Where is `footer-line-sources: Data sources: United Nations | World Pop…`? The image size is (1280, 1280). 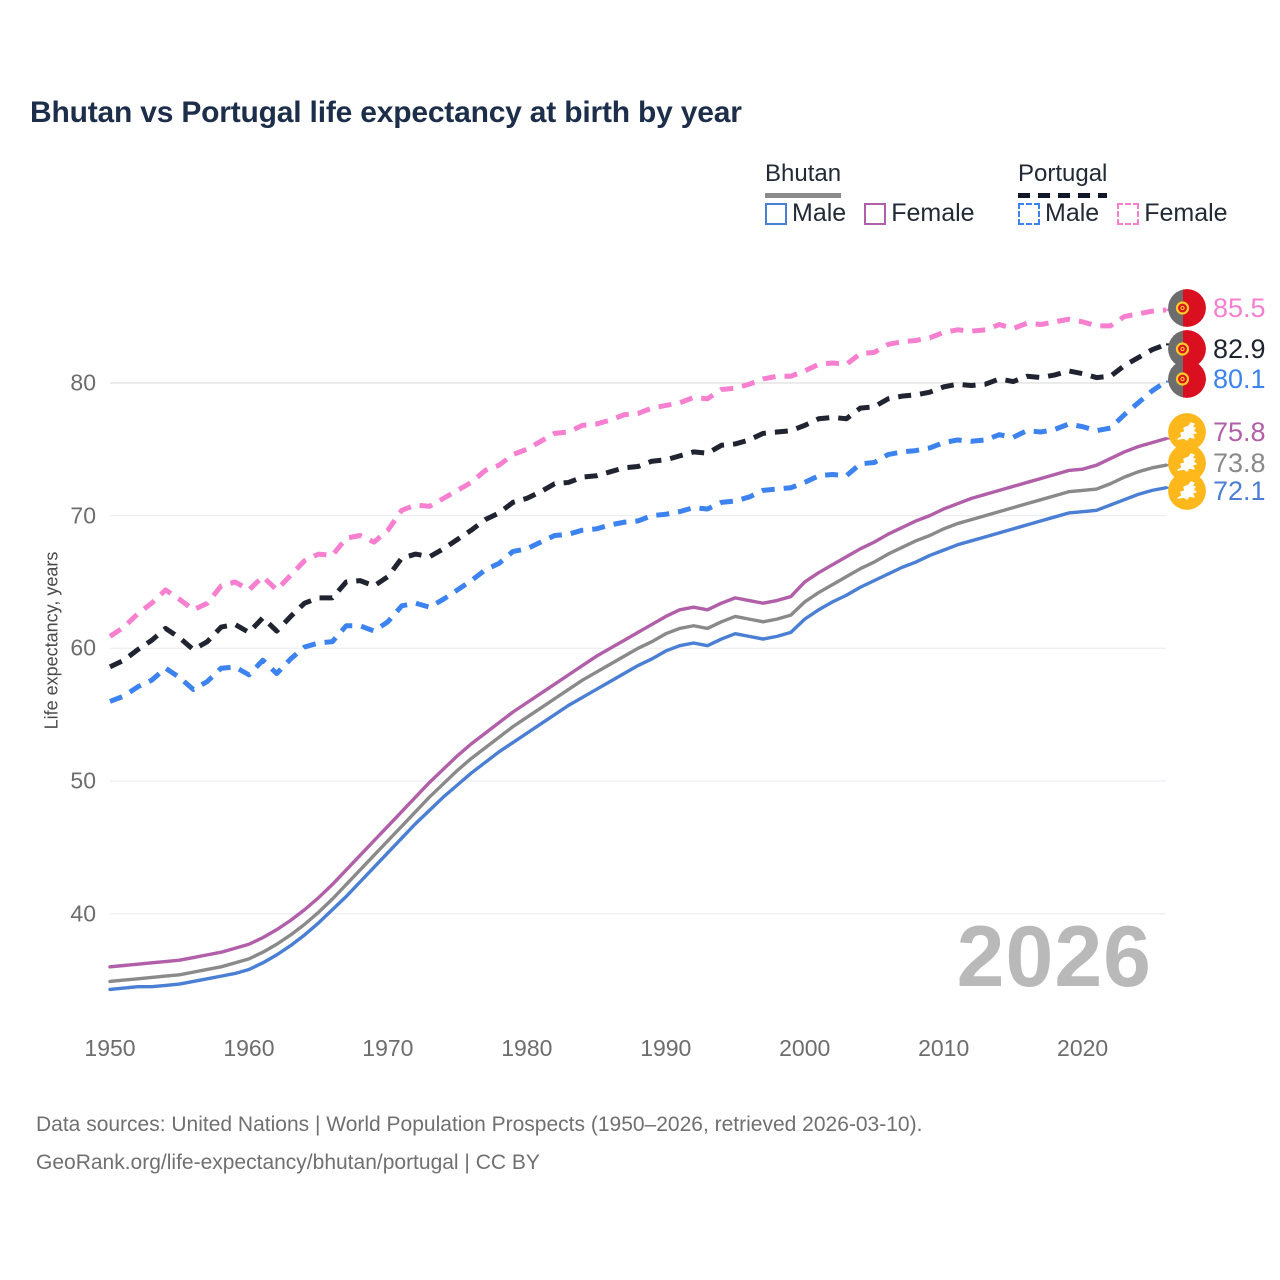 footer-line-sources: Data sources: United Nations | World Pop… is located at coordinates (479, 1124).